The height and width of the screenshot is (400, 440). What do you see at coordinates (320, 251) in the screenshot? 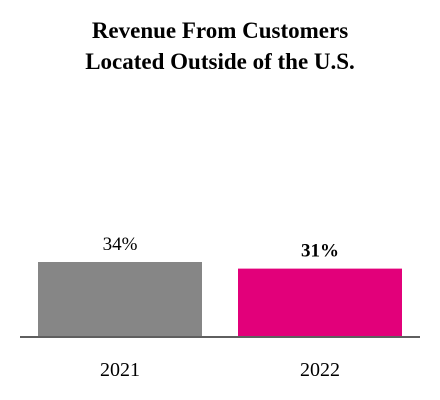
I see `data-label-2022: 31%` at bounding box center [320, 251].